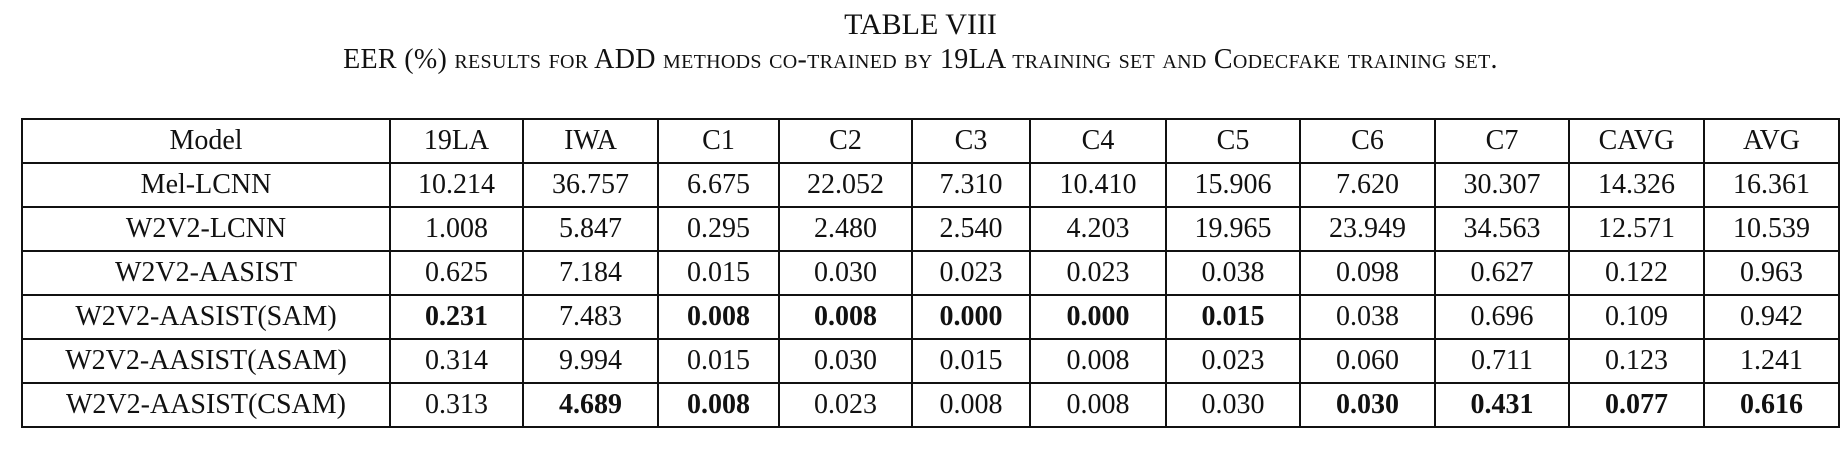 The width and height of the screenshot is (1841, 449). I want to click on cell: 36.757, so click(590, 185).